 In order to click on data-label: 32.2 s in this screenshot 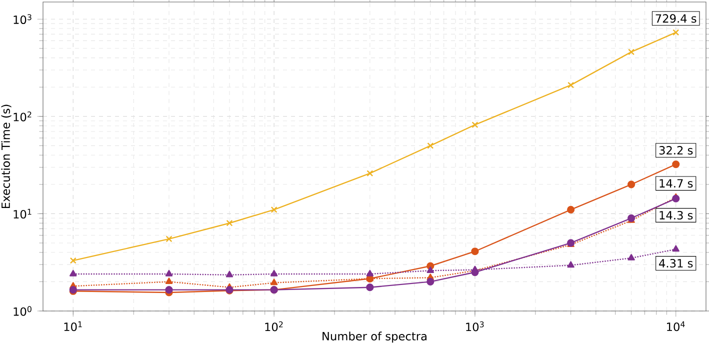, I will do `click(676, 150)`.